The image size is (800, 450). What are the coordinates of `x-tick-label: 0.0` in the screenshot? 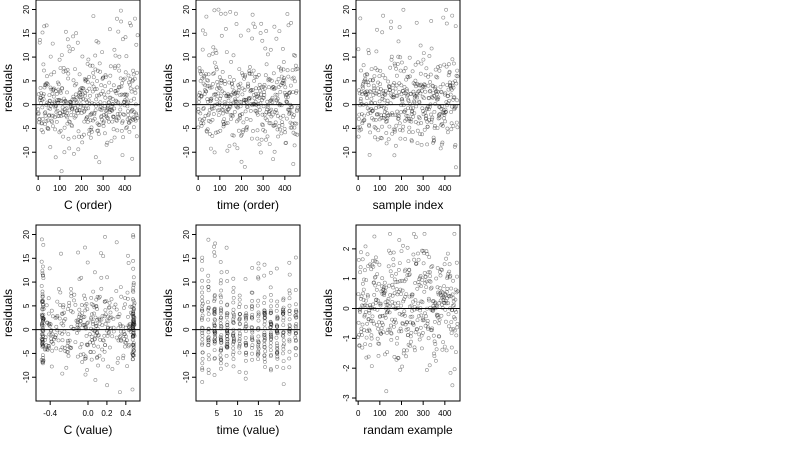 It's located at (88, 413).